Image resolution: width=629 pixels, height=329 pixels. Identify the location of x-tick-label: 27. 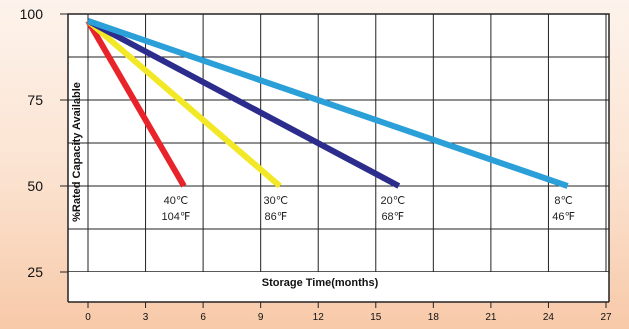
(606, 317).